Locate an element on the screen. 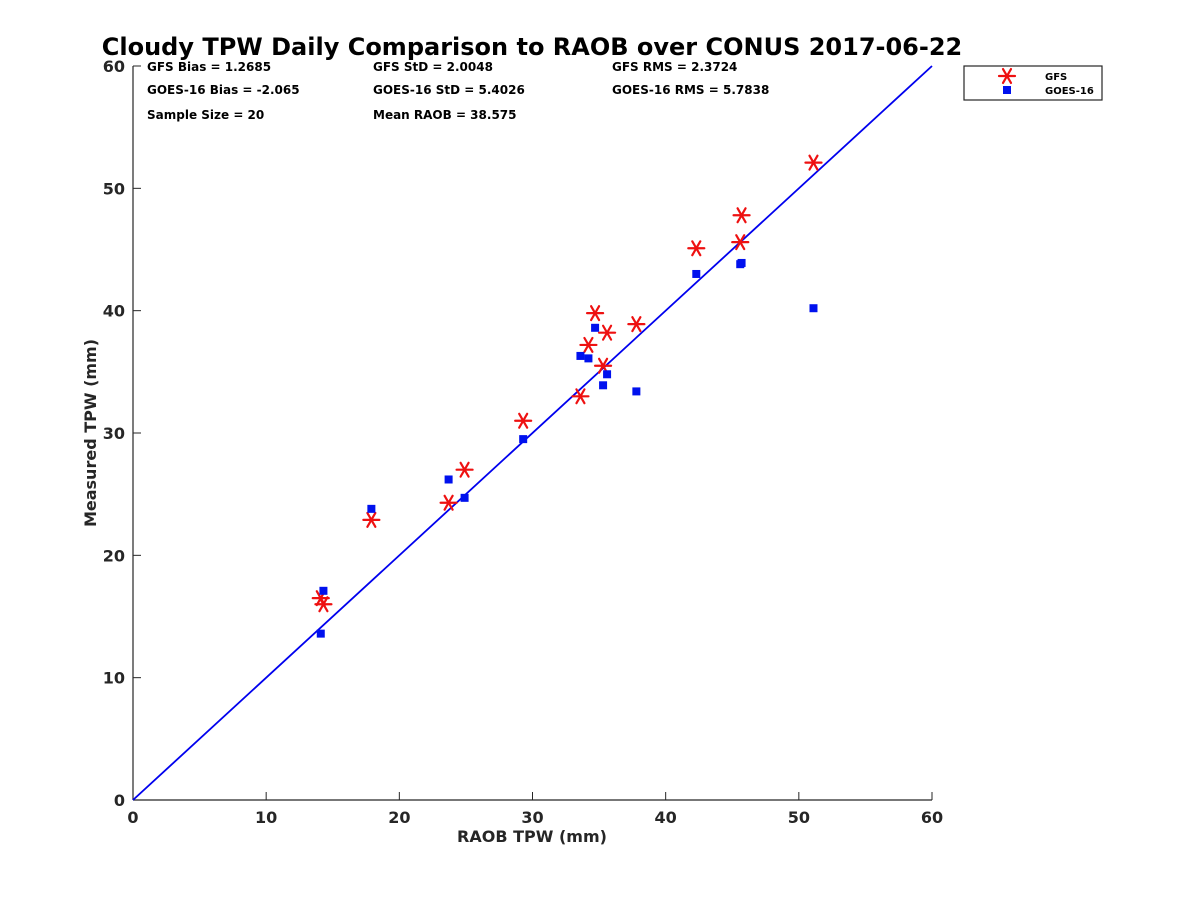 This screenshot has height=900, width=1200. y-tick-label: 0 is located at coordinates (119, 800).